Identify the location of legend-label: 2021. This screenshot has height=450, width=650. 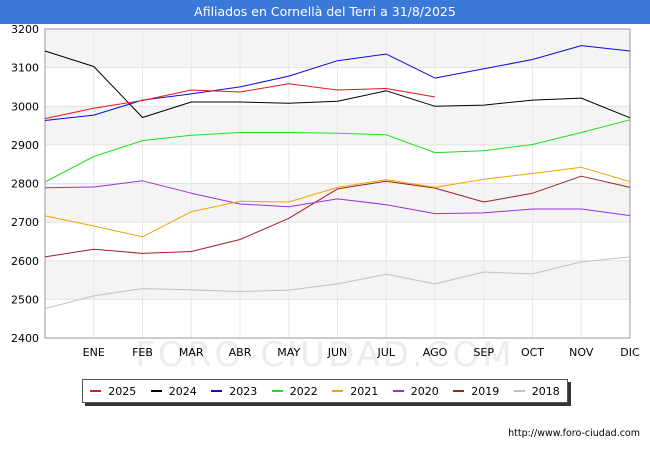
(364, 391).